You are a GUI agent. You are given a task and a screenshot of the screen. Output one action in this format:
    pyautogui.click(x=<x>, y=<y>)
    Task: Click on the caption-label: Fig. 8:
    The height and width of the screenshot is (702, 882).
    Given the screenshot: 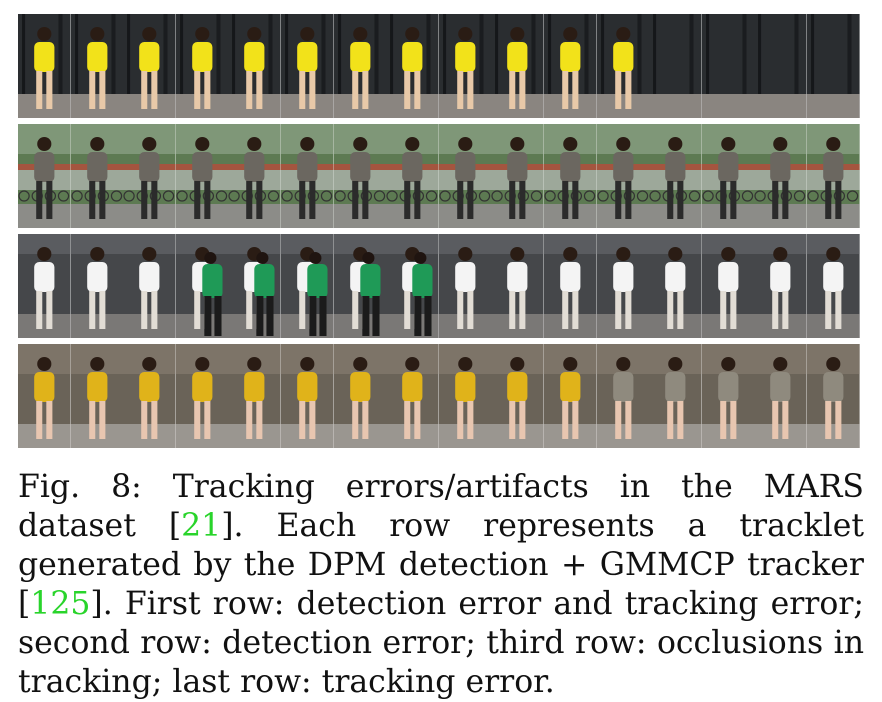 What is the action you would take?
    pyautogui.click(x=80, y=487)
    